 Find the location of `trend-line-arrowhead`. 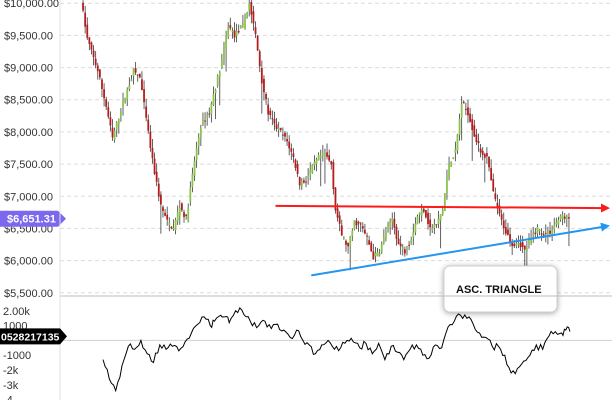

trend-line-arrowhead is located at coordinates (605, 227).